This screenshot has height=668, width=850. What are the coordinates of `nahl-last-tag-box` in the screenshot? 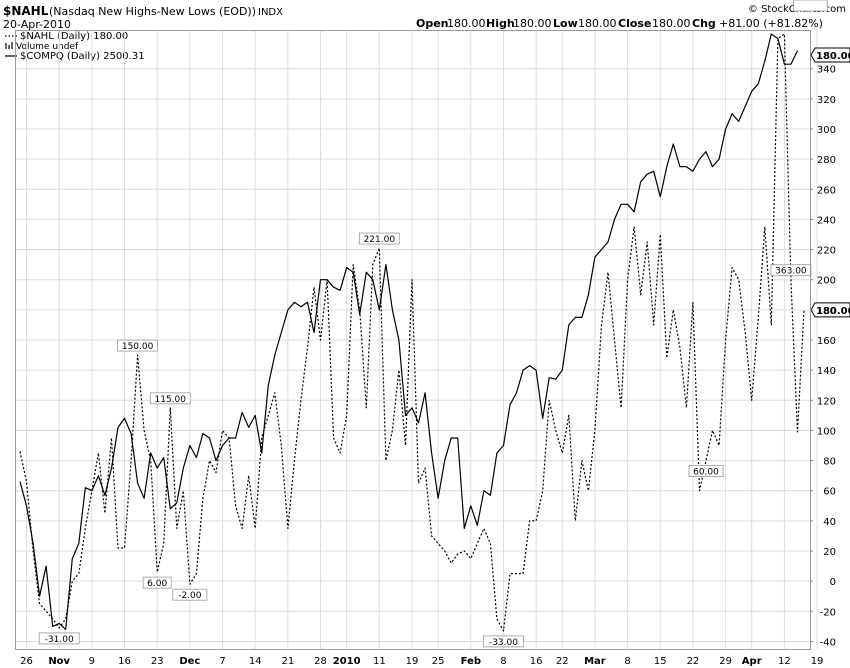 It's located at (830, 310).